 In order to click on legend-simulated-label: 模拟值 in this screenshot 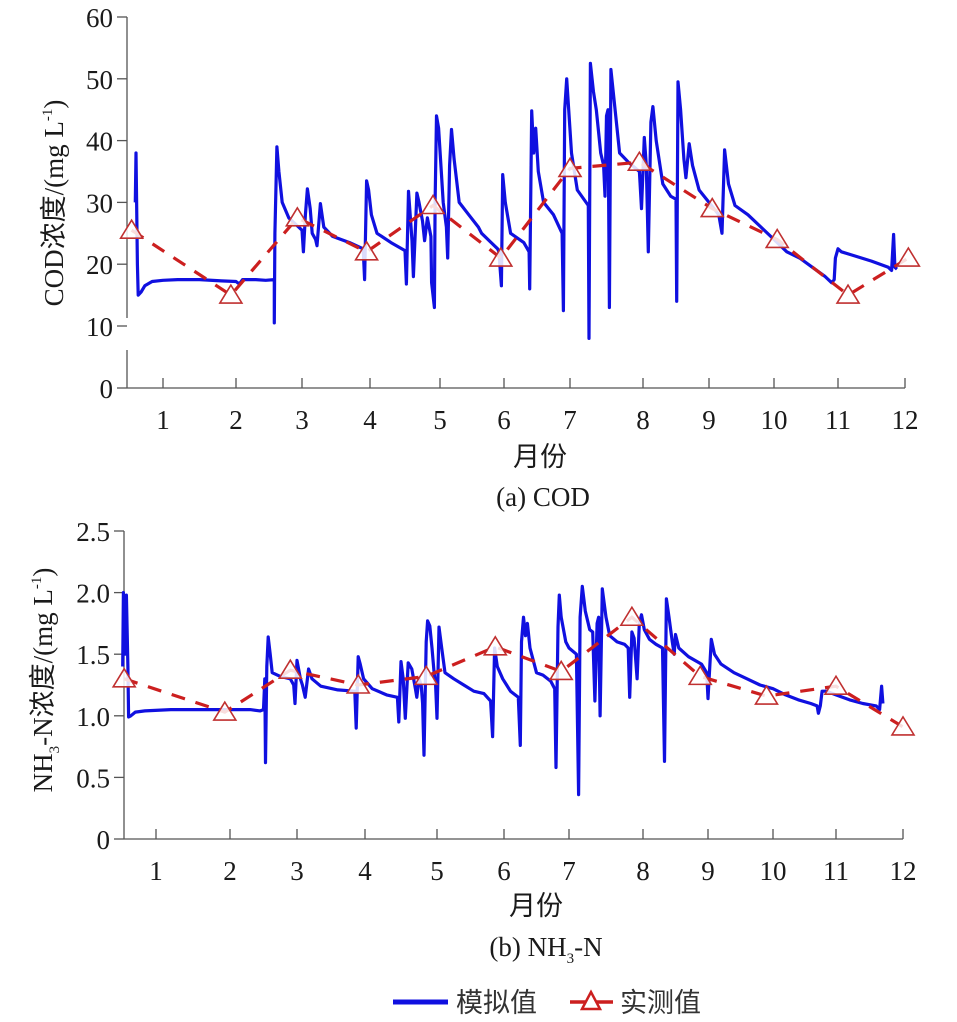, I will do `click(496, 1003)`.